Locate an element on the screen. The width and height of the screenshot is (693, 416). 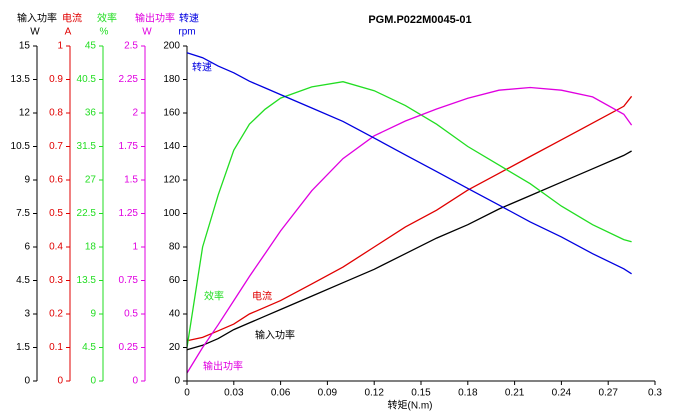
series-label: 效率 is located at coordinates (214, 296).